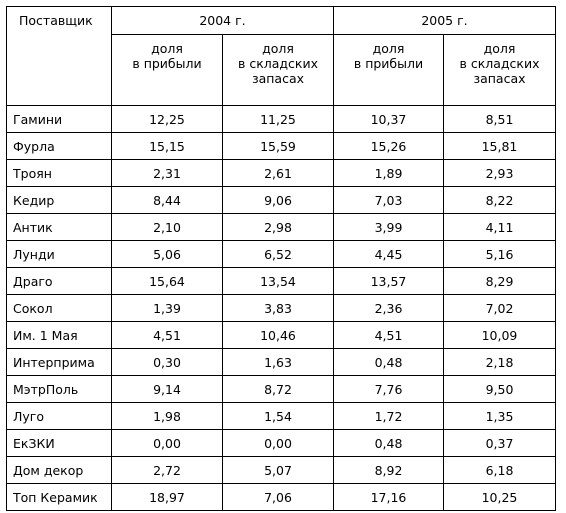 This screenshot has height=513, width=566. I want to click on stock-share-2005-cell: 7,02, so click(499, 308).